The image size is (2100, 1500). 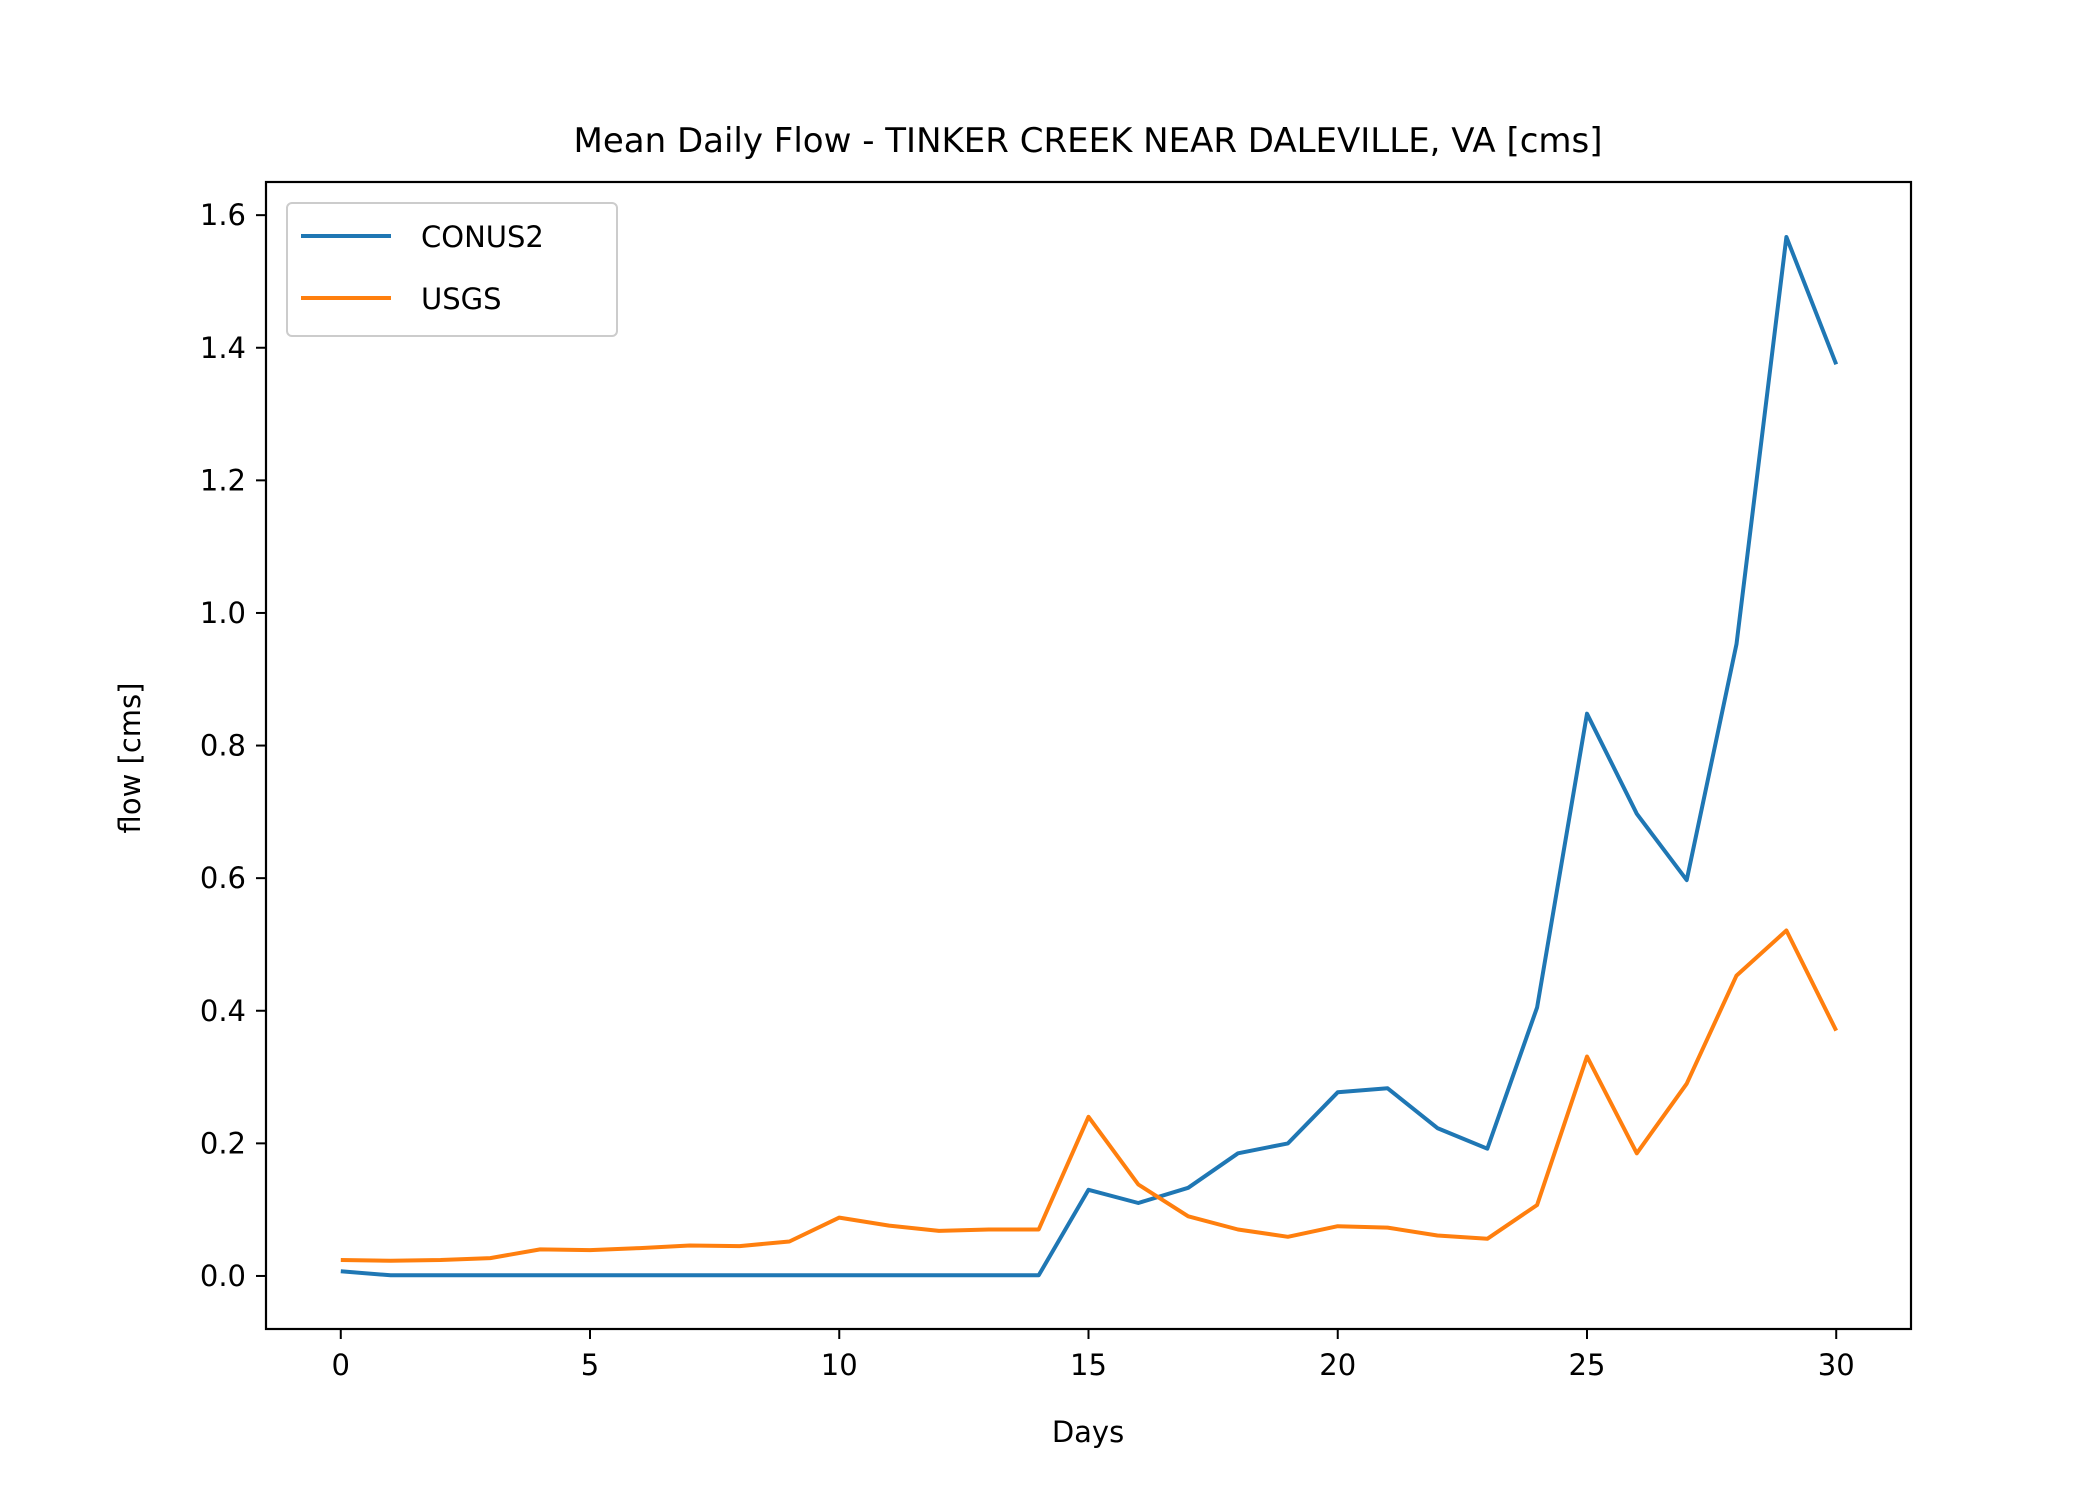 I want to click on x-tick-label: 10, so click(x=839, y=1365).